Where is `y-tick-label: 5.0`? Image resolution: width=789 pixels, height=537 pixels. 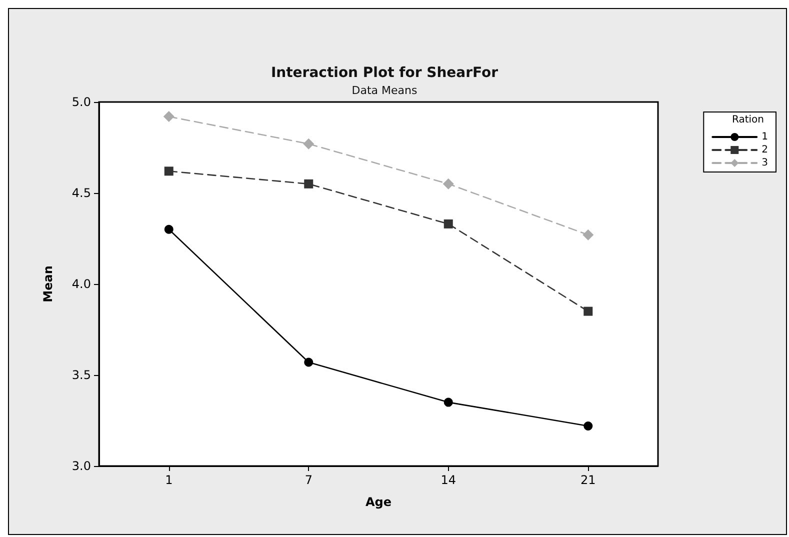 y-tick-label: 5.0 is located at coordinates (81, 102).